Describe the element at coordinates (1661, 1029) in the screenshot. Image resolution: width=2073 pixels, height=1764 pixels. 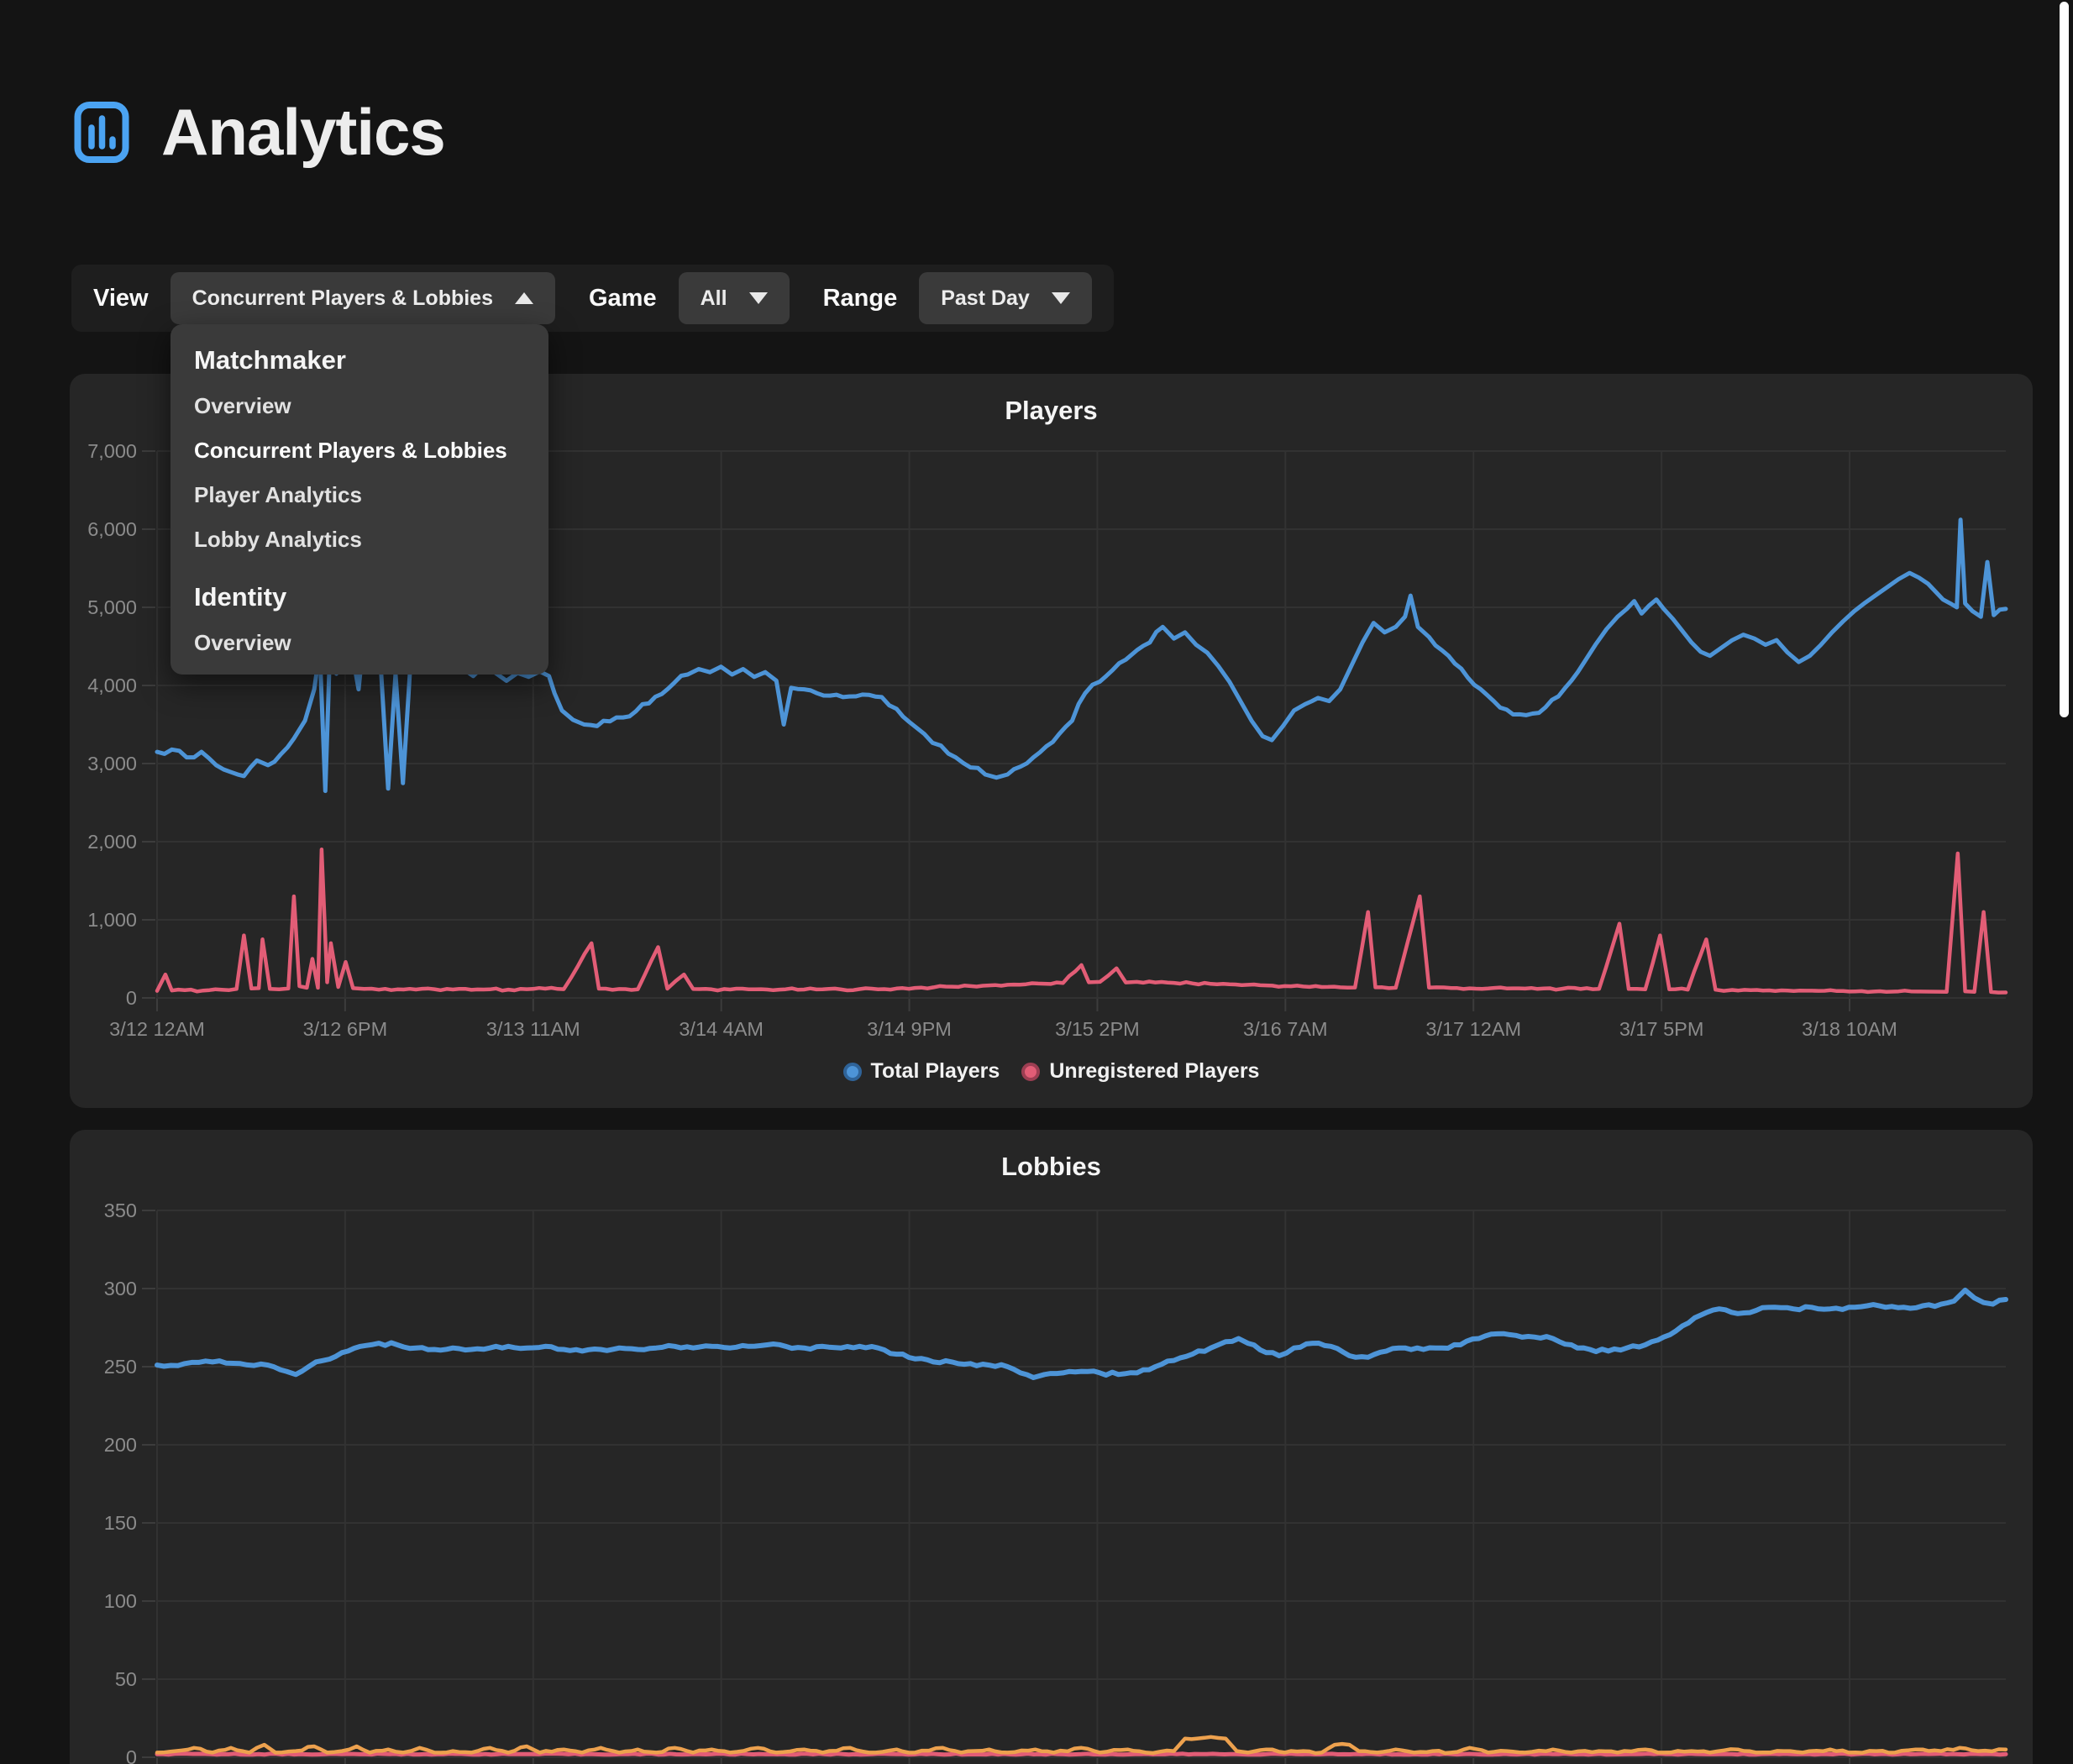
I see `x-tick-label: 3/17 5PM` at that location.